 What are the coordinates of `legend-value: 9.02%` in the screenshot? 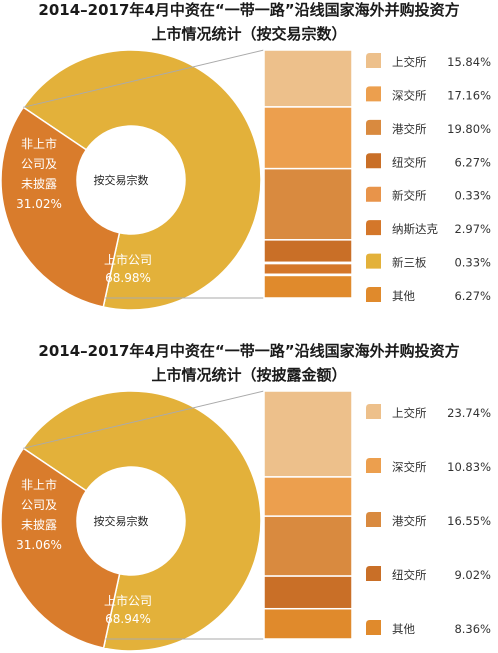 It's located at (472, 575).